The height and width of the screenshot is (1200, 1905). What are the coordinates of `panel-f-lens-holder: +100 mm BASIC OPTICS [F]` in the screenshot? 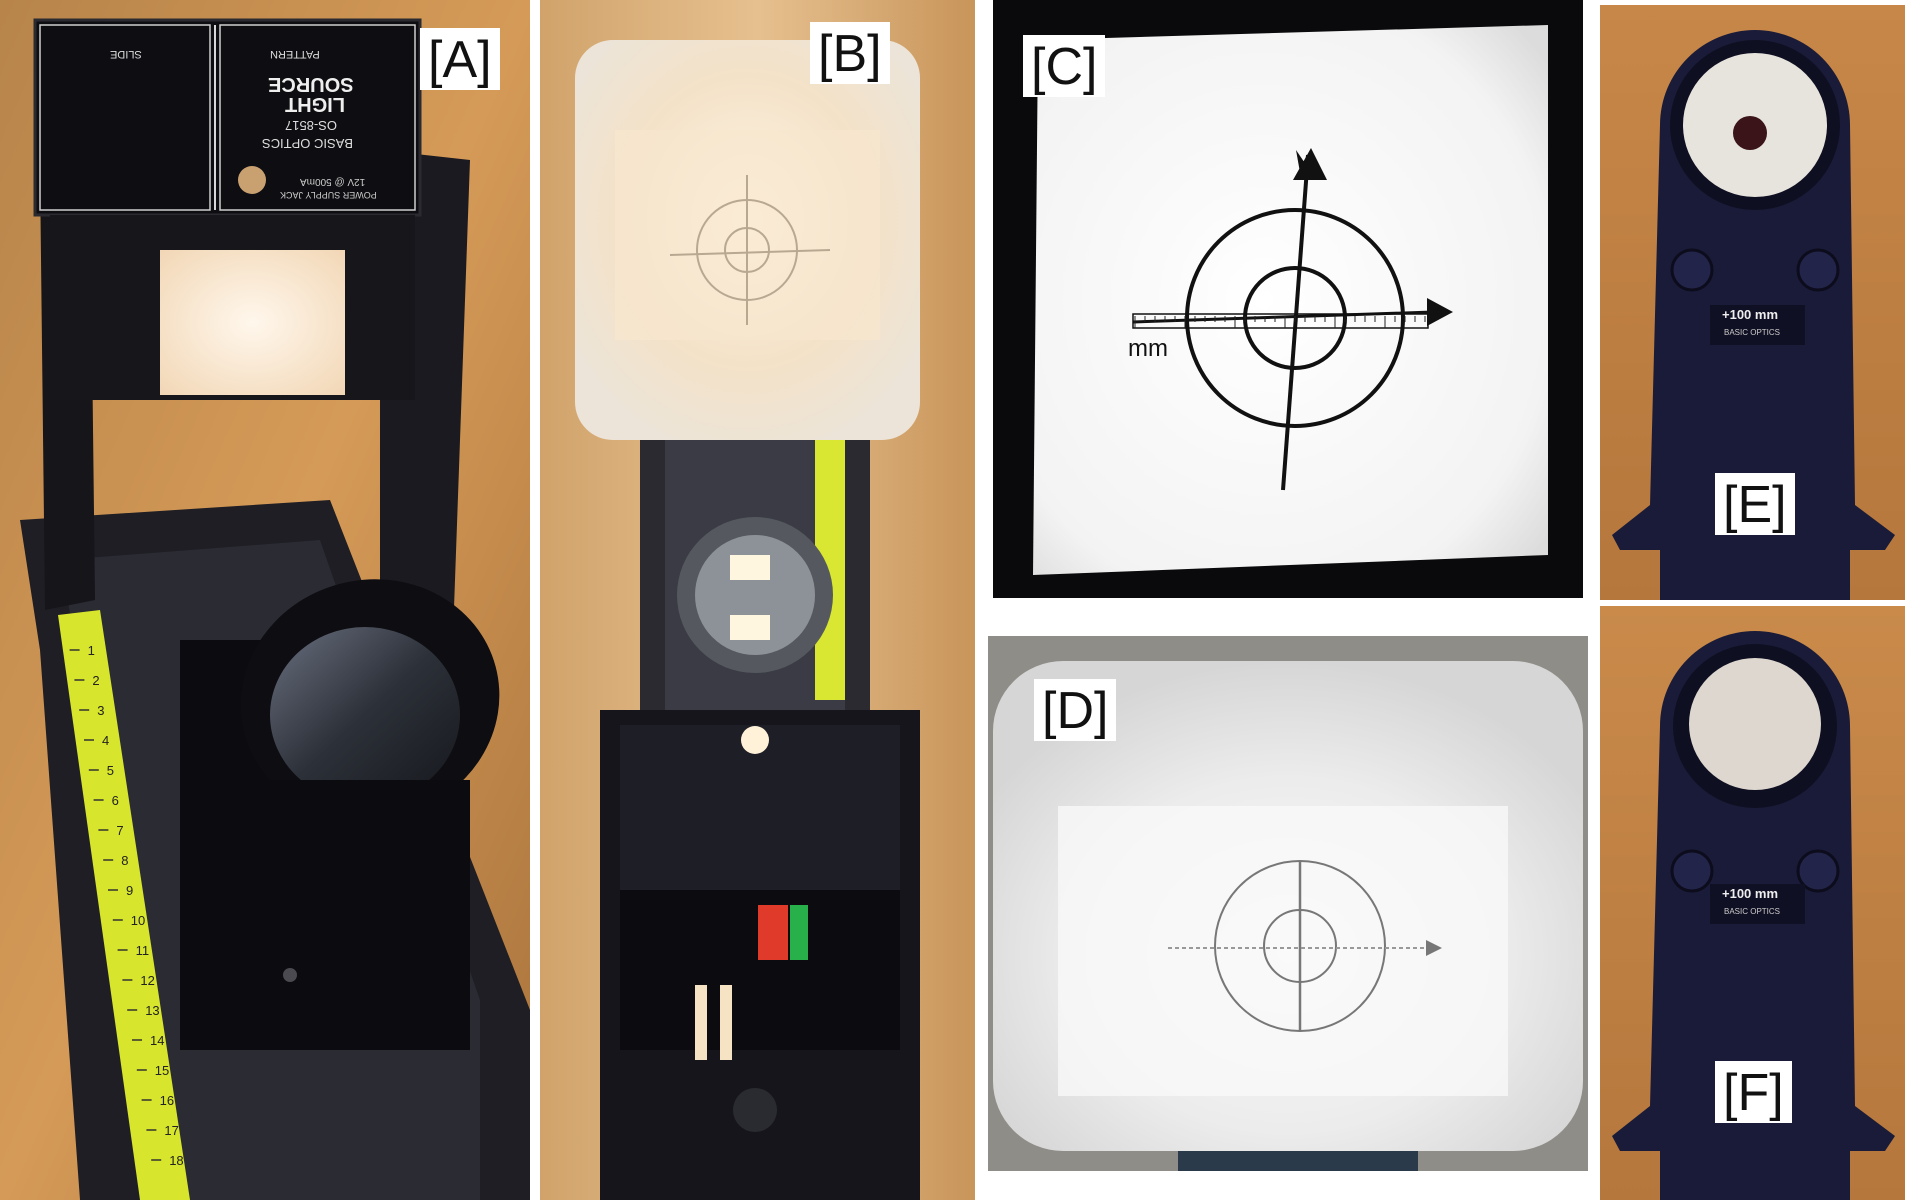 It's located at (1752, 903).